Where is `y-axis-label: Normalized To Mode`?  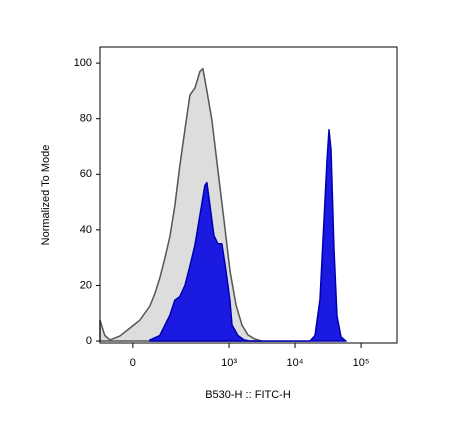
y-axis-label: Normalized To Mode is located at coordinates (46, 195).